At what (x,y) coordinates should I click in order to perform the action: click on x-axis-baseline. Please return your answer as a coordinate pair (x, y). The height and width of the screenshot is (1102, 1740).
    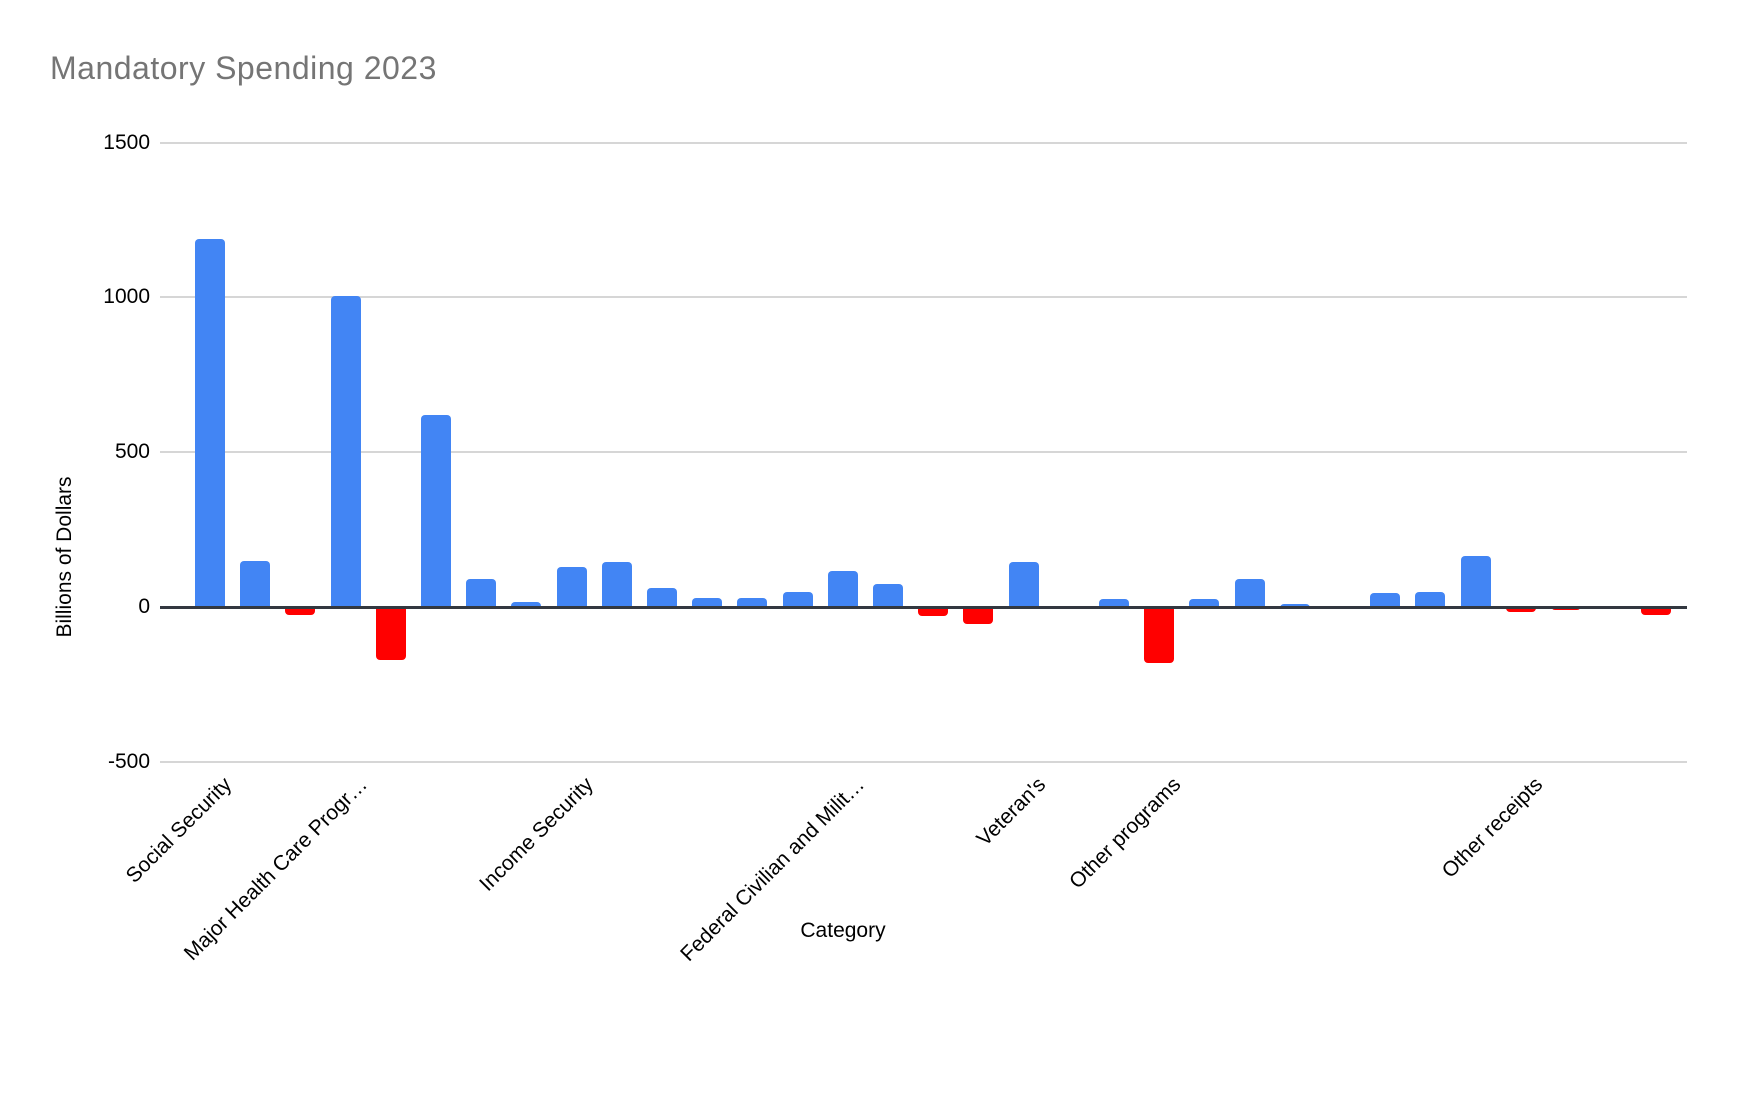
    Looking at the image, I should click on (923, 607).